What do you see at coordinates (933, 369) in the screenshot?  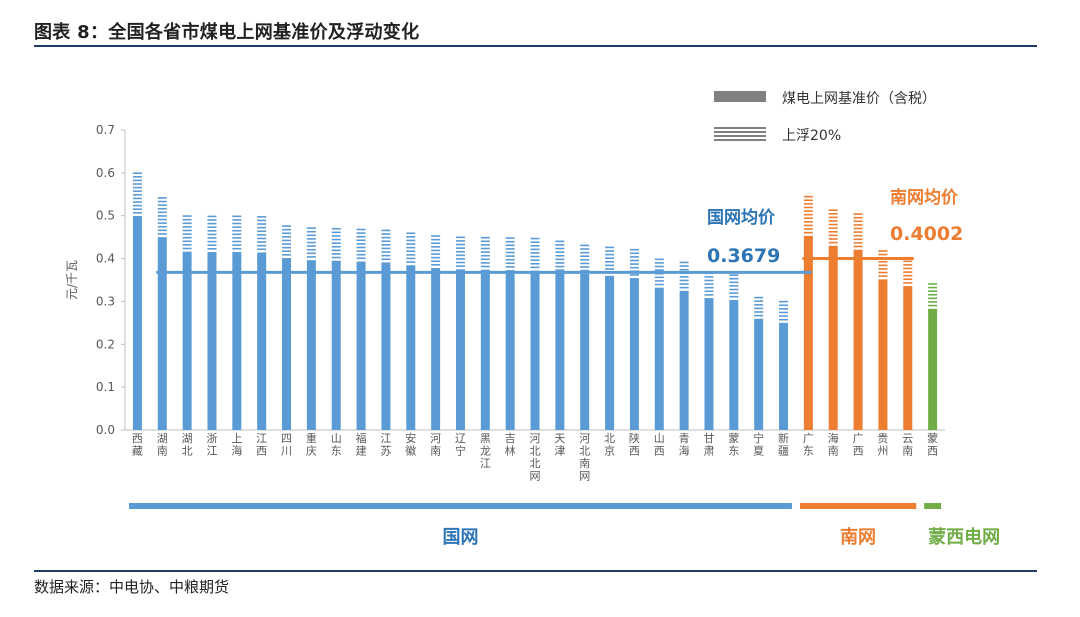 I see `bar-base-蒙西` at bounding box center [933, 369].